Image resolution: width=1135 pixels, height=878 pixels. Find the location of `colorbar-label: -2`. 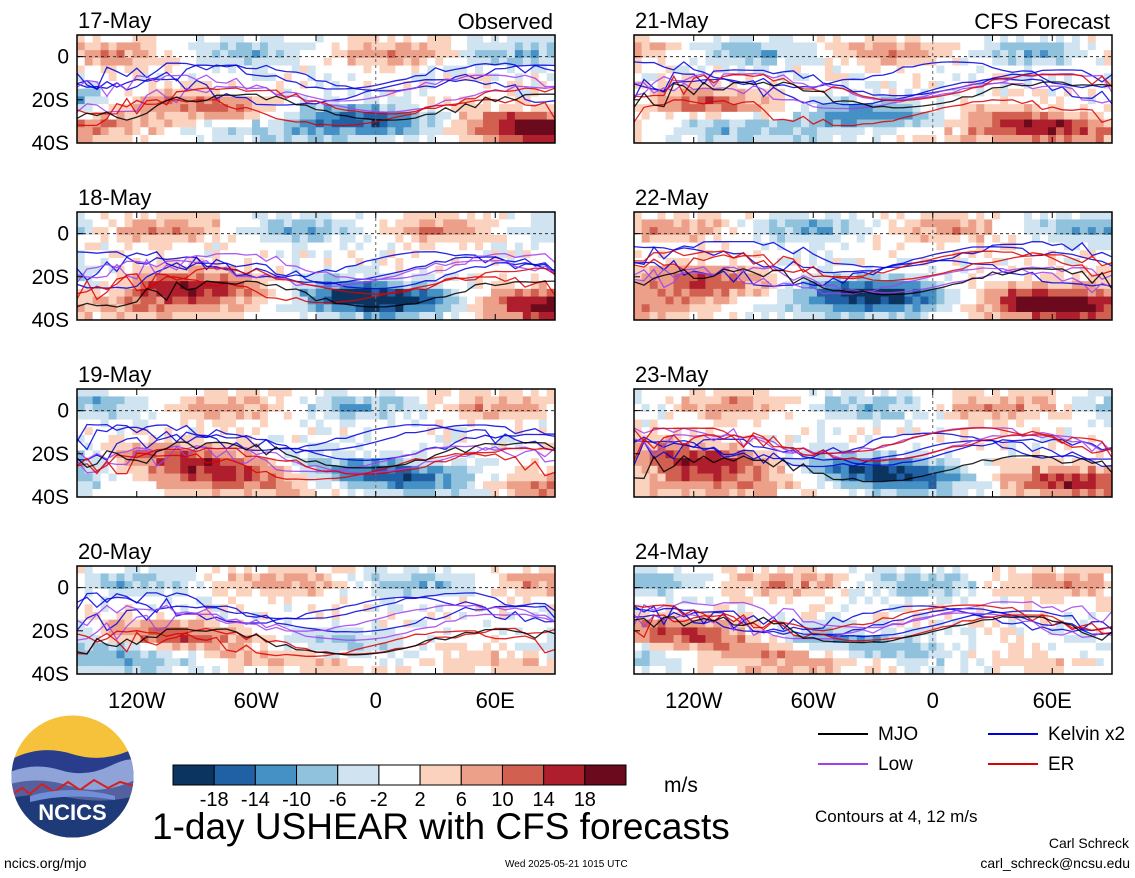

colorbar-label: -2 is located at coordinates (379, 800).